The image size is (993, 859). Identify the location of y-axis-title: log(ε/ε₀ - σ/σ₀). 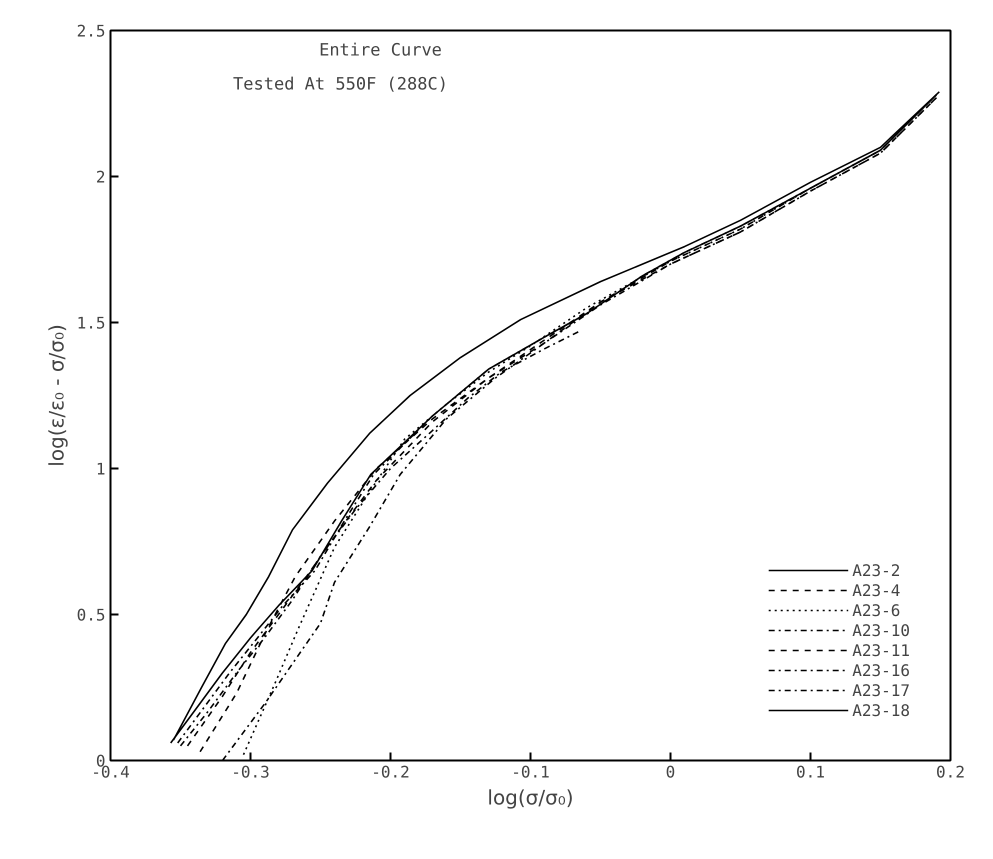
(56, 395).